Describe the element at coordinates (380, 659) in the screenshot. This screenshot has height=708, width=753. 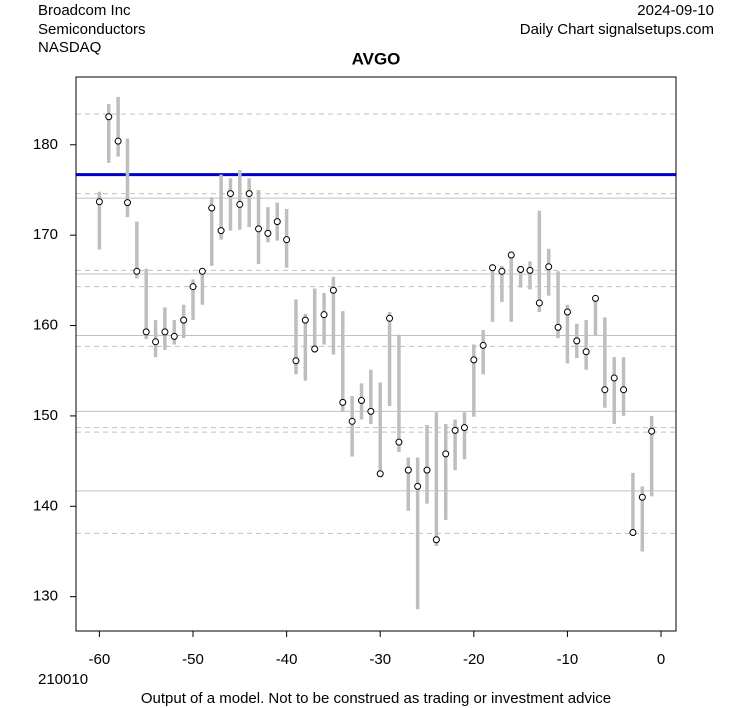
I see `x-tick-label: -30` at that location.